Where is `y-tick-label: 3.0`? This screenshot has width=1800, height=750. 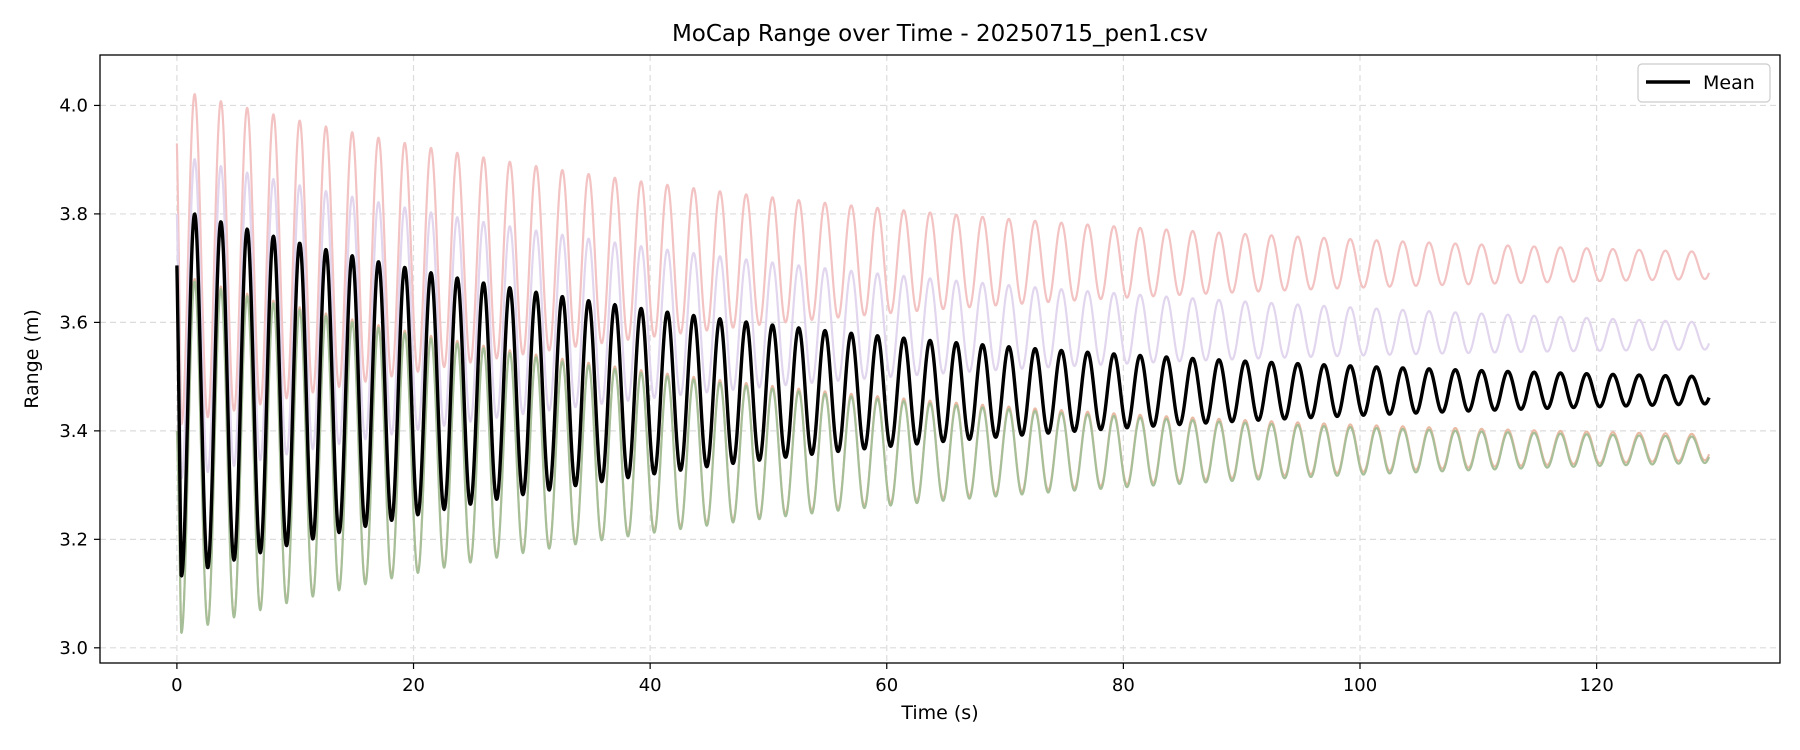
y-tick-label: 3.0 is located at coordinates (73, 648).